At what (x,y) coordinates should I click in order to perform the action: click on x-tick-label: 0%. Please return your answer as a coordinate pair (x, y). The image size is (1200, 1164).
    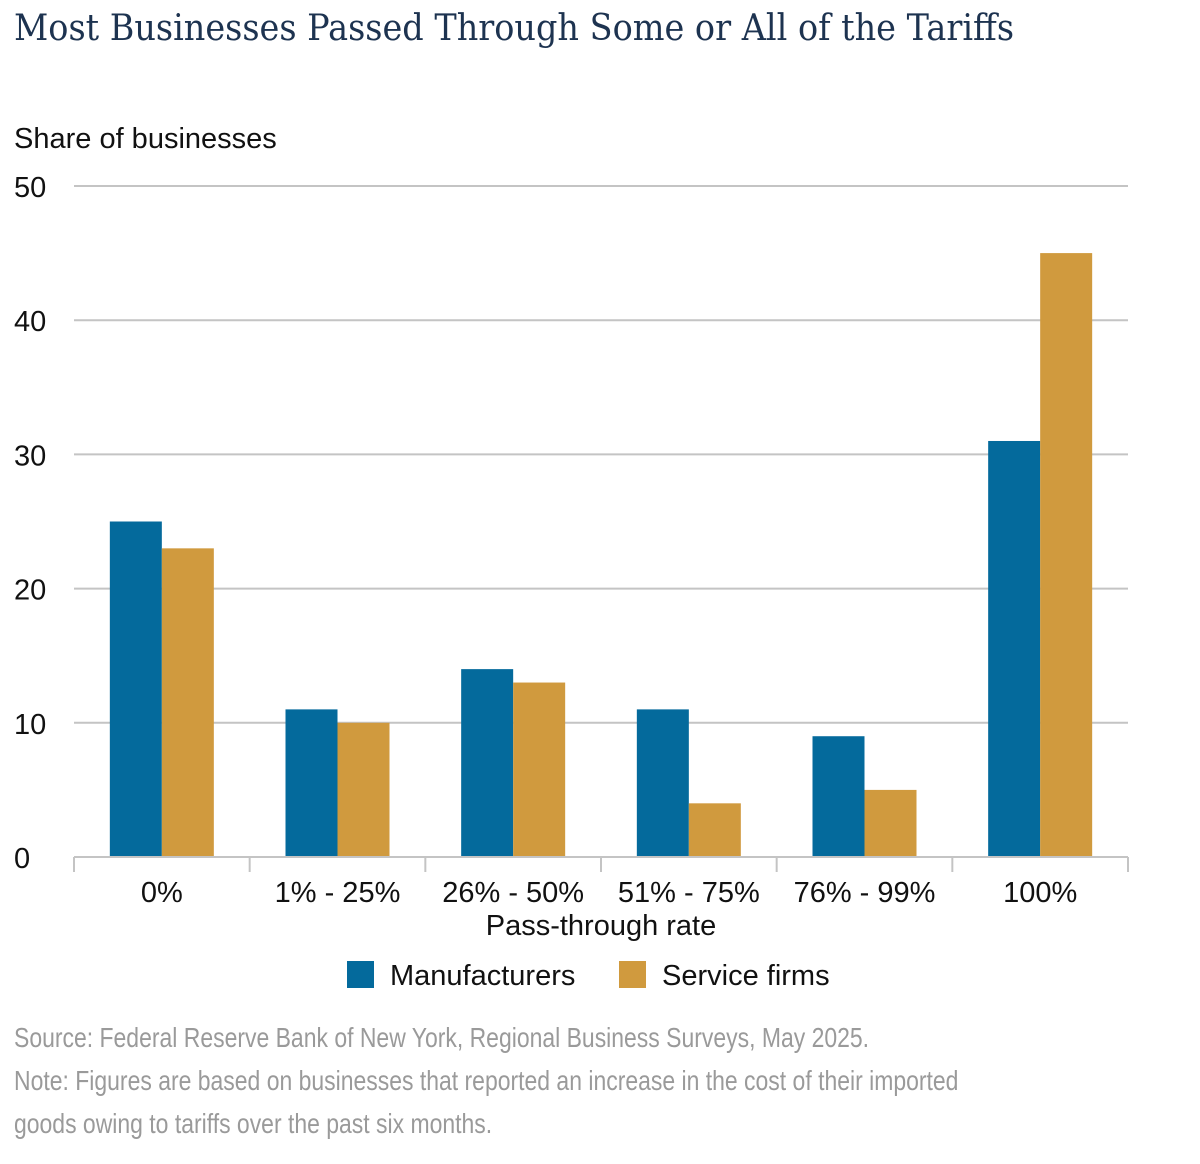
    Looking at the image, I should click on (162, 893).